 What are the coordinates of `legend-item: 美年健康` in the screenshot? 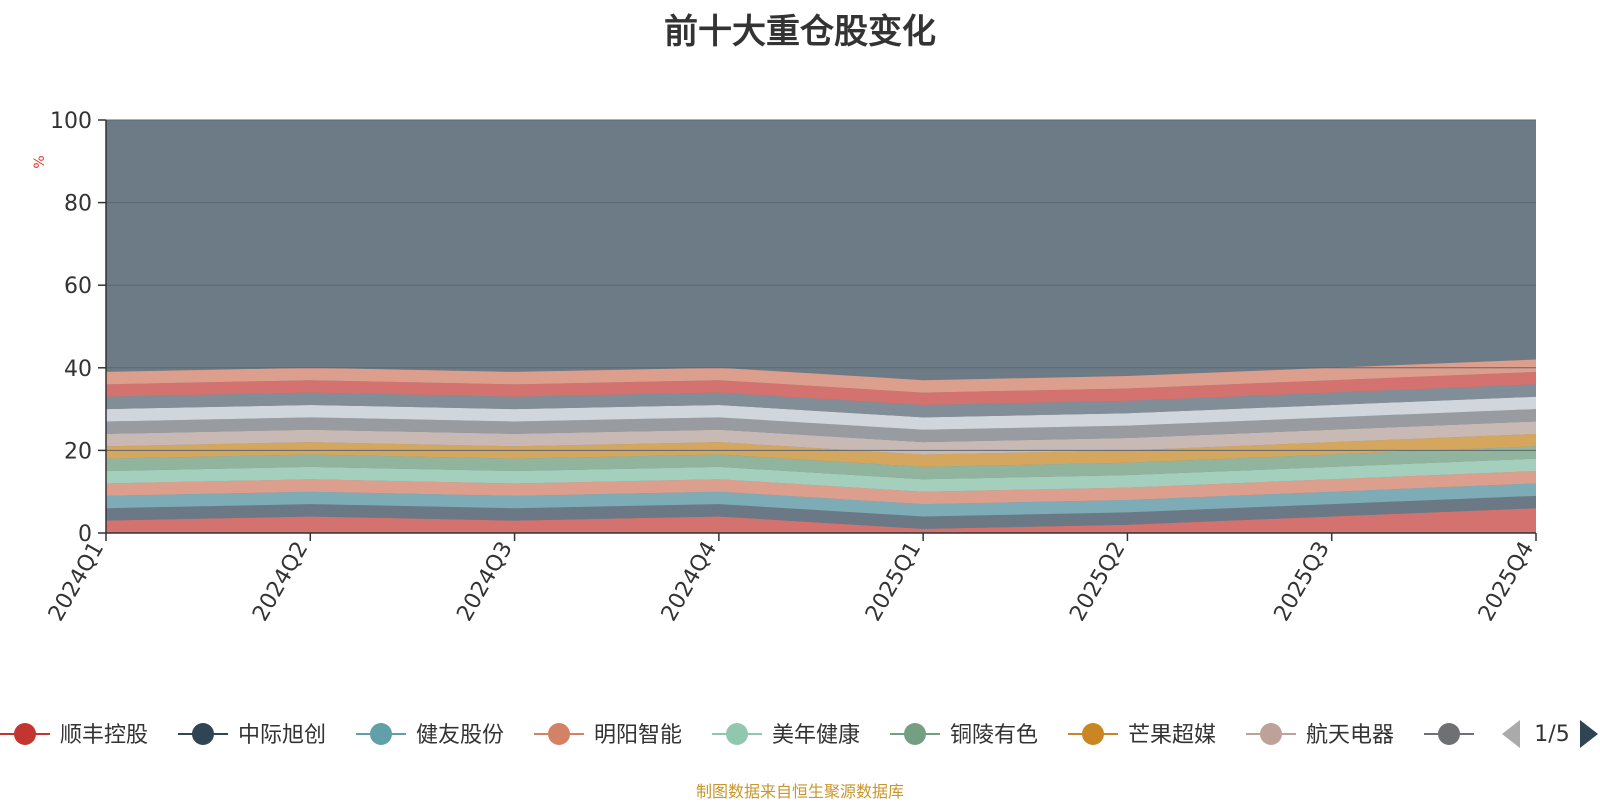 It's located at (786, 735).